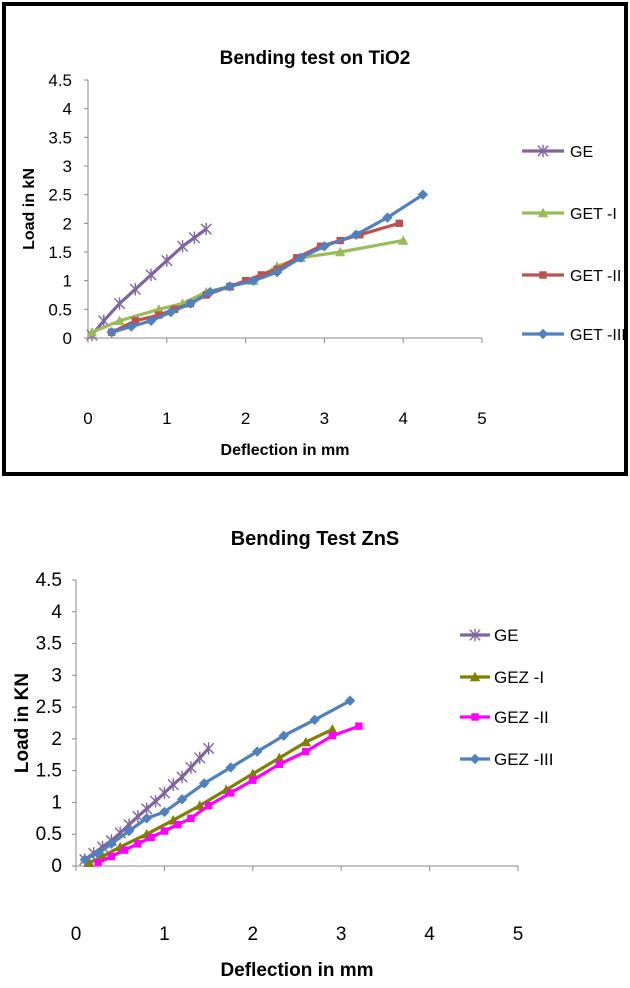  I want to click on series-ge, so click(147, 804).